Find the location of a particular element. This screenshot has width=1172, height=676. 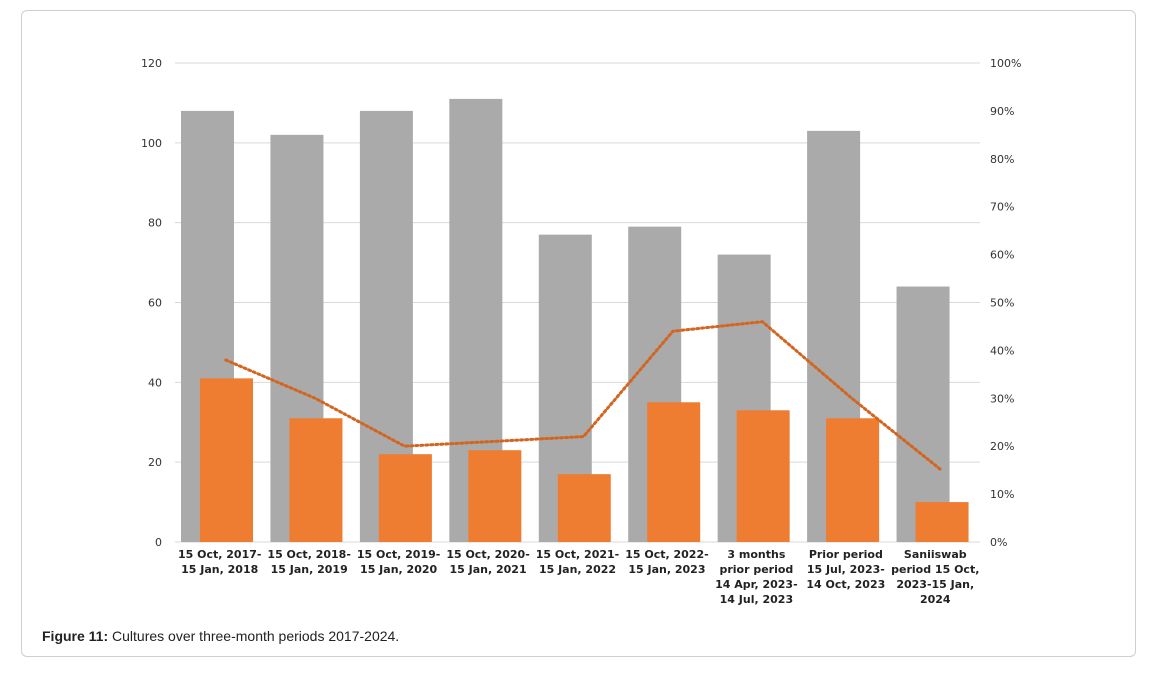

x-tick-label: 15 Oct, 2021- is located at coordinates (577, 554).